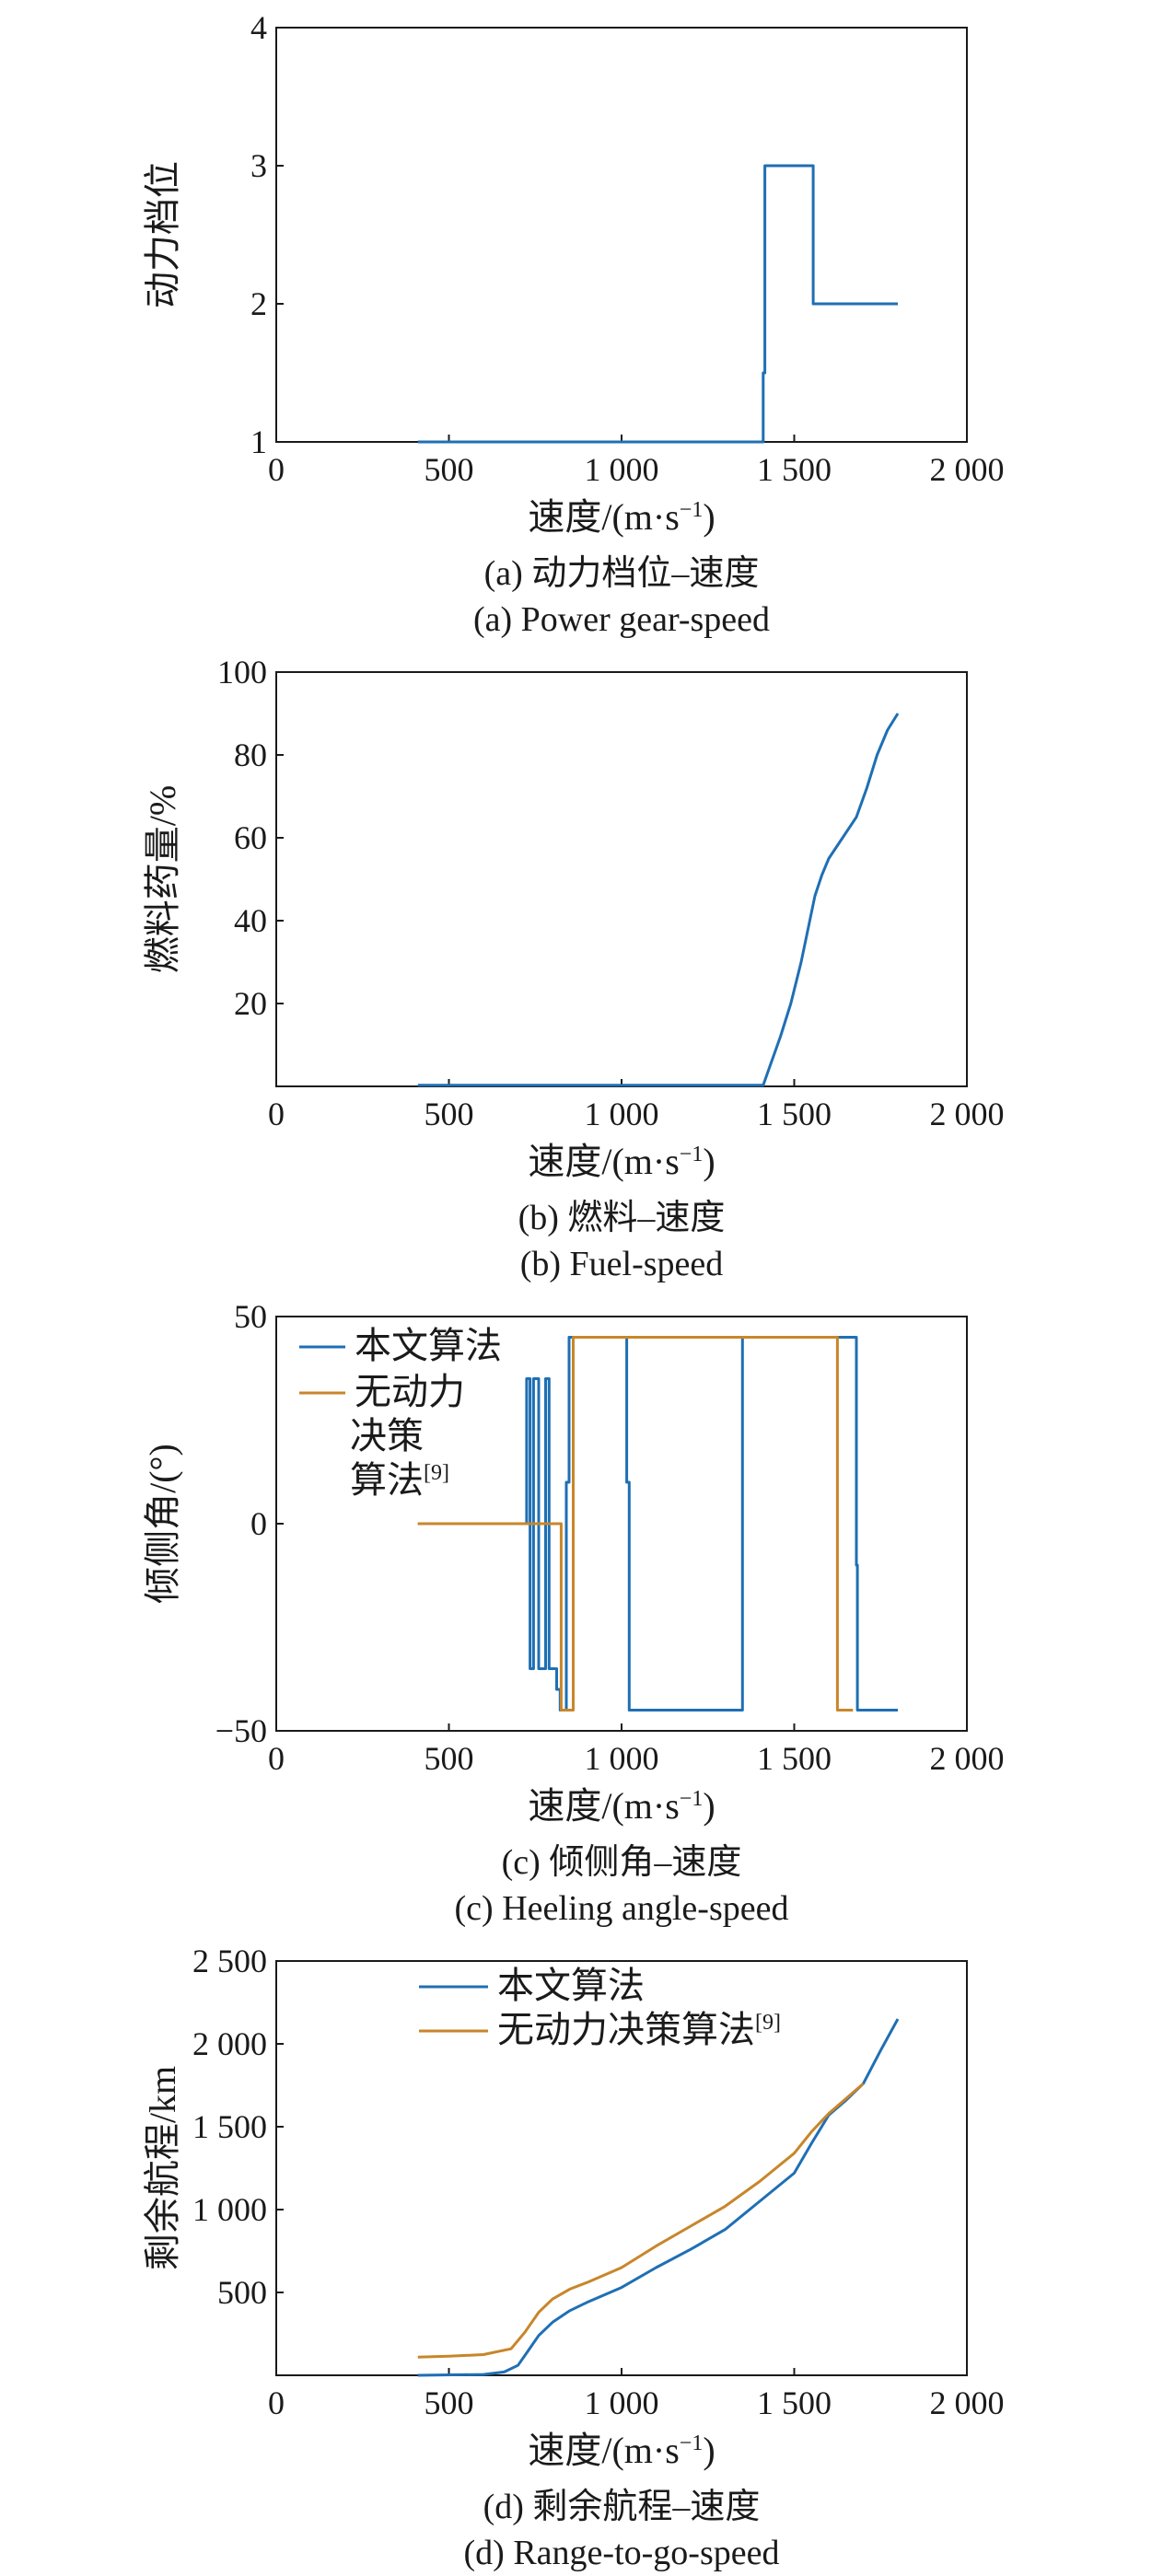 This screenshot has width=1175, height=2576. Describe the element at coordinates (162, 2168) in the screenshot. I see `y-axis-label: 剩余航程/km` at that location.